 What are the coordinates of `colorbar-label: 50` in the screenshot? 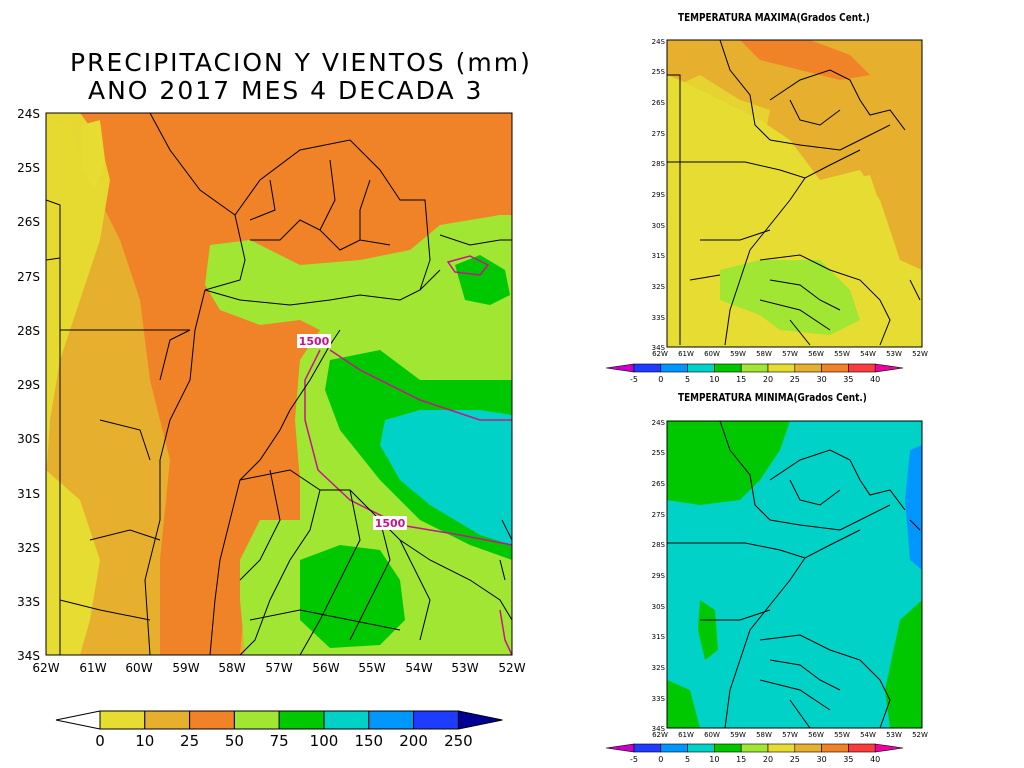 It's located at (234, 741).